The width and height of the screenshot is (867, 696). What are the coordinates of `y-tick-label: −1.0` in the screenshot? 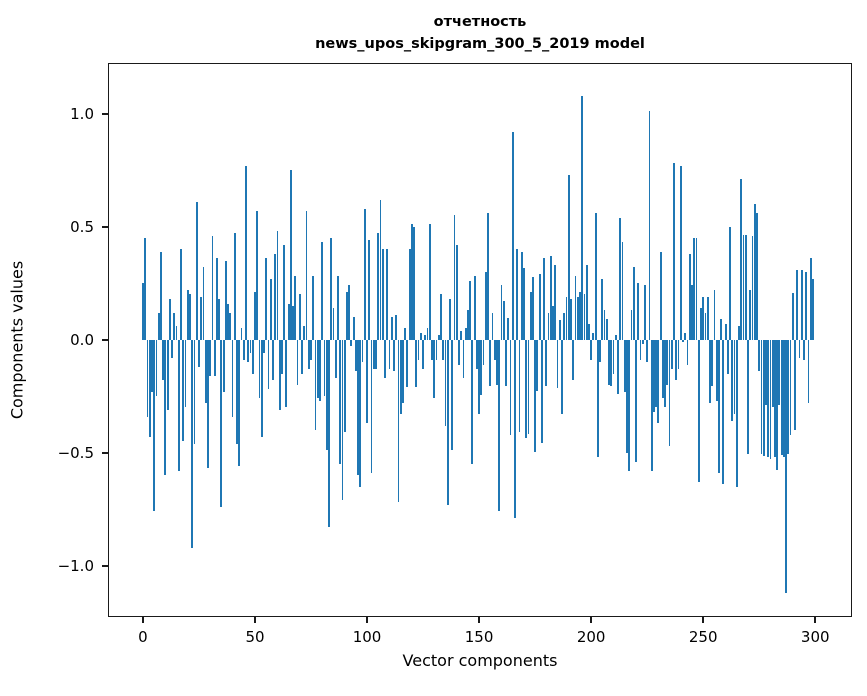 It's located at (75, 565).